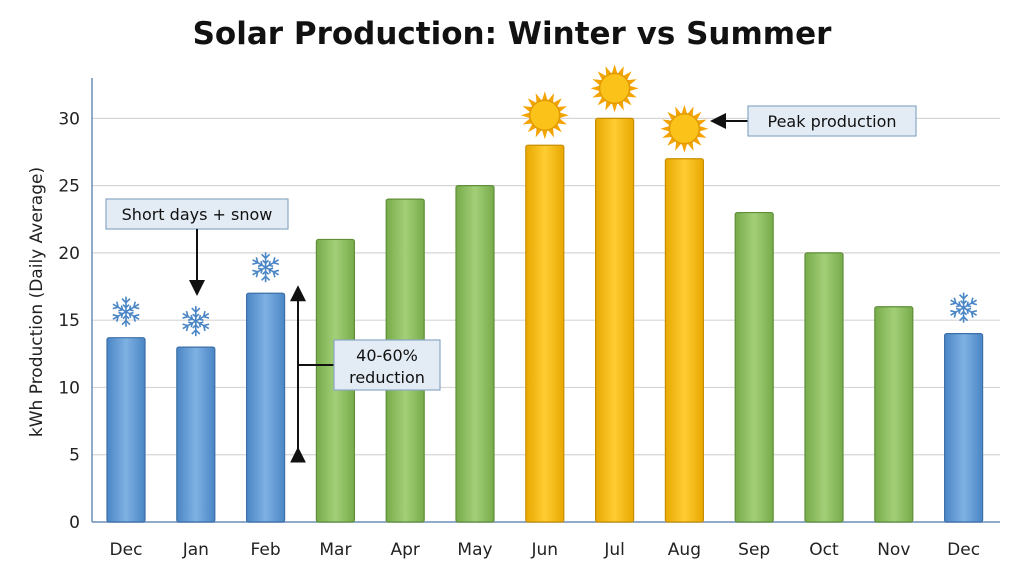 This screenshot has height=576, width=1024. Describe the element at coordinates (404, 550) in the screenshot. I see `x-tick-label: Apr` at that location.